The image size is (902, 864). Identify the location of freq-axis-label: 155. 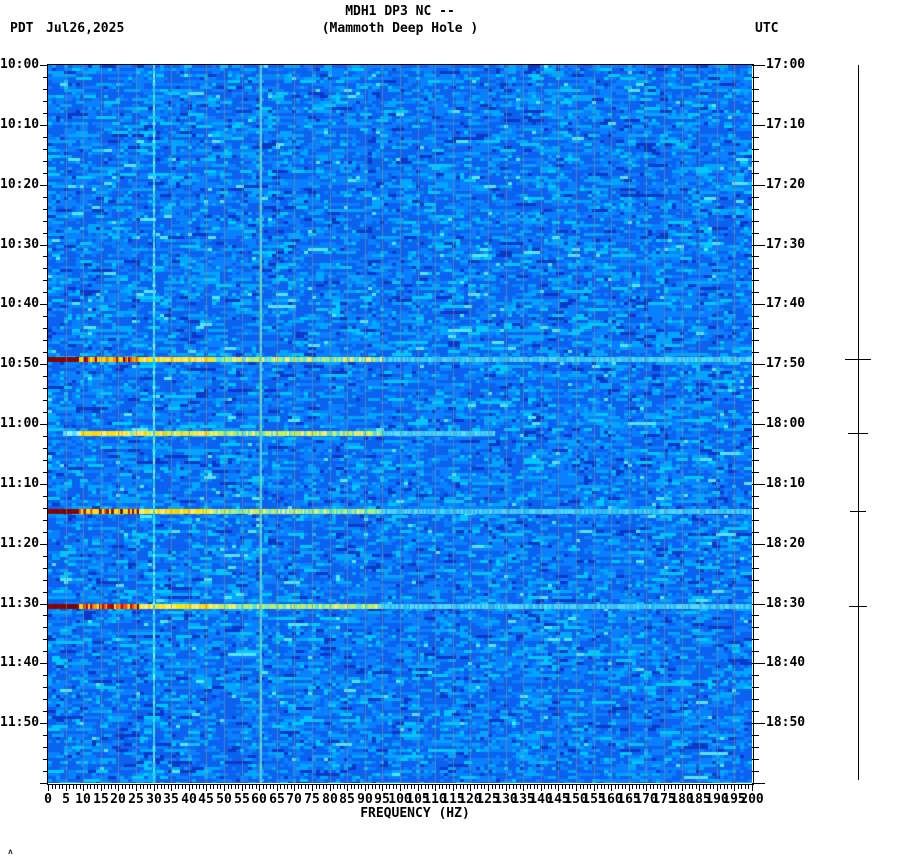
(594, 799).